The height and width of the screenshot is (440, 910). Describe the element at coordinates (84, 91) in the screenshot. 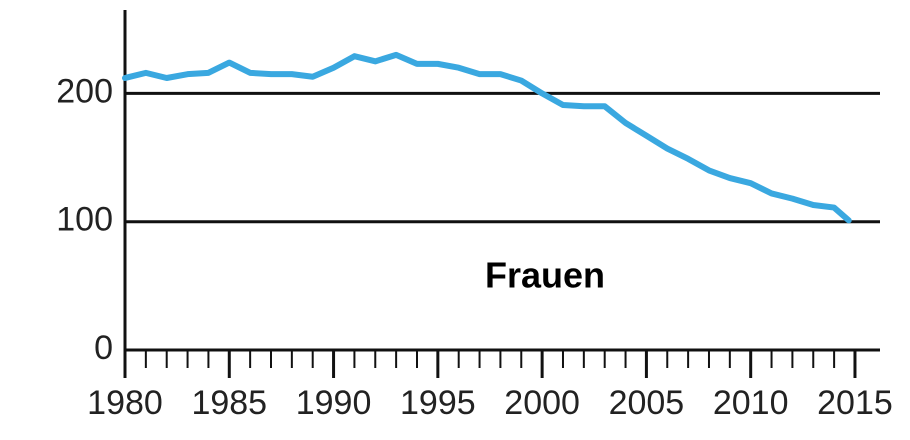

I see `y-tick-label: 200` at that location.